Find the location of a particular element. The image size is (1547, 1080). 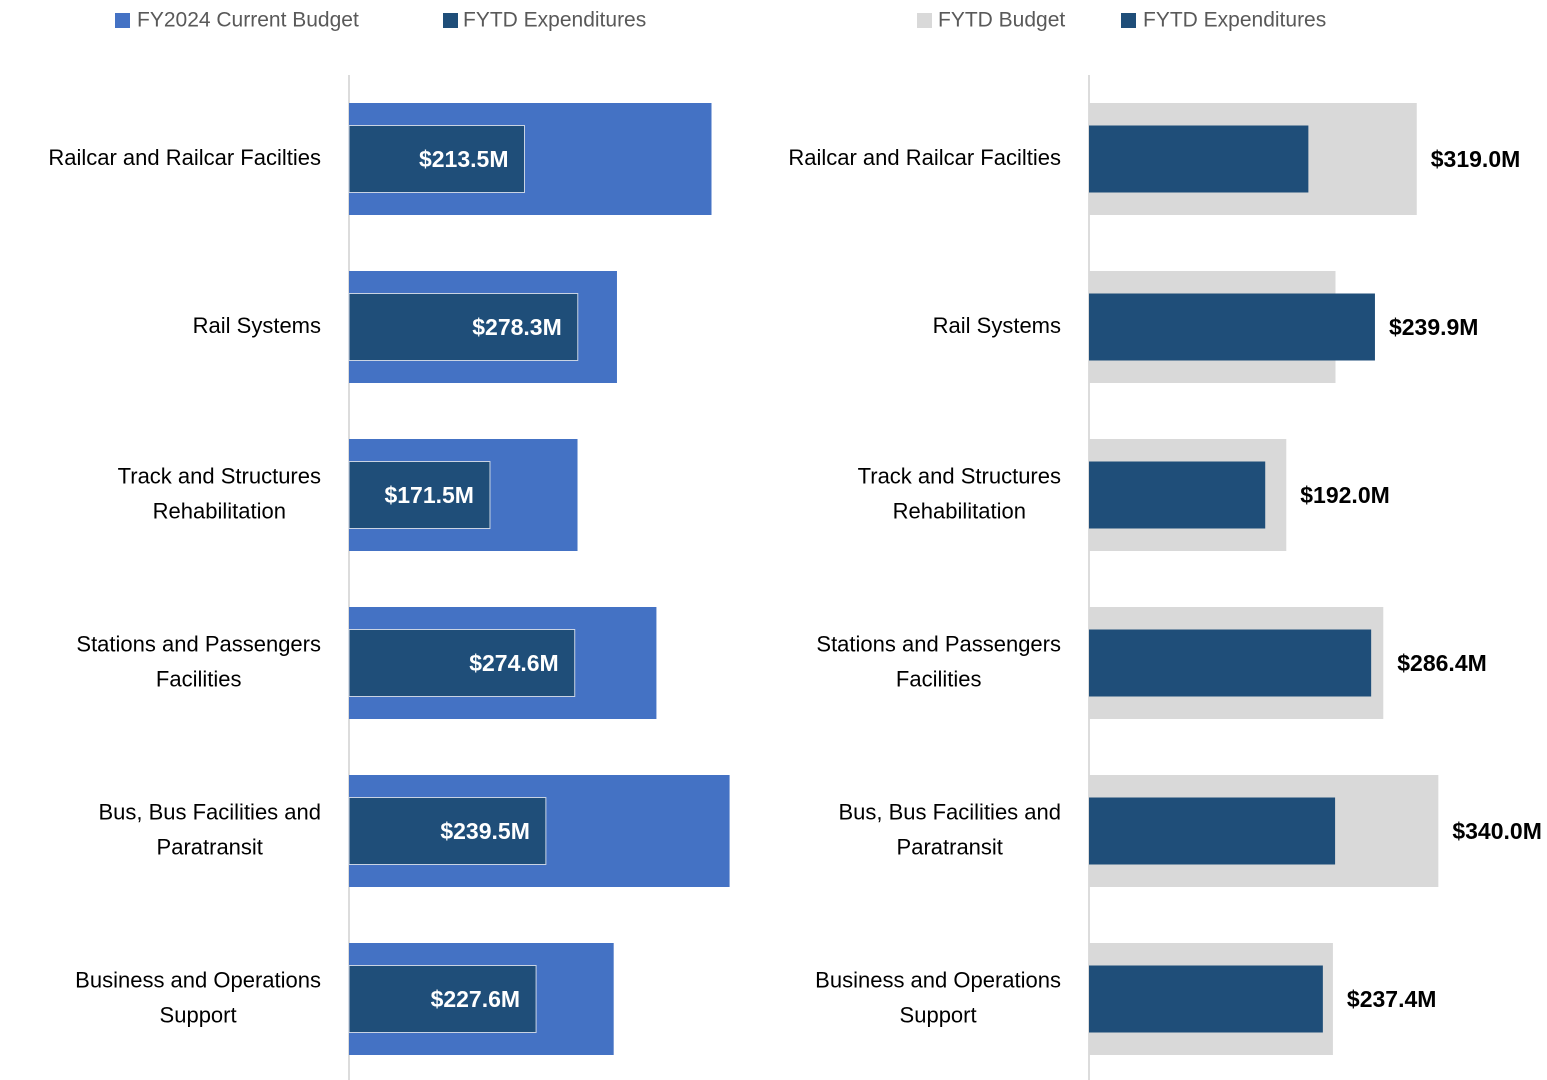

legend-label: FY2024 Current Budget is located at coordinates (248, 20).